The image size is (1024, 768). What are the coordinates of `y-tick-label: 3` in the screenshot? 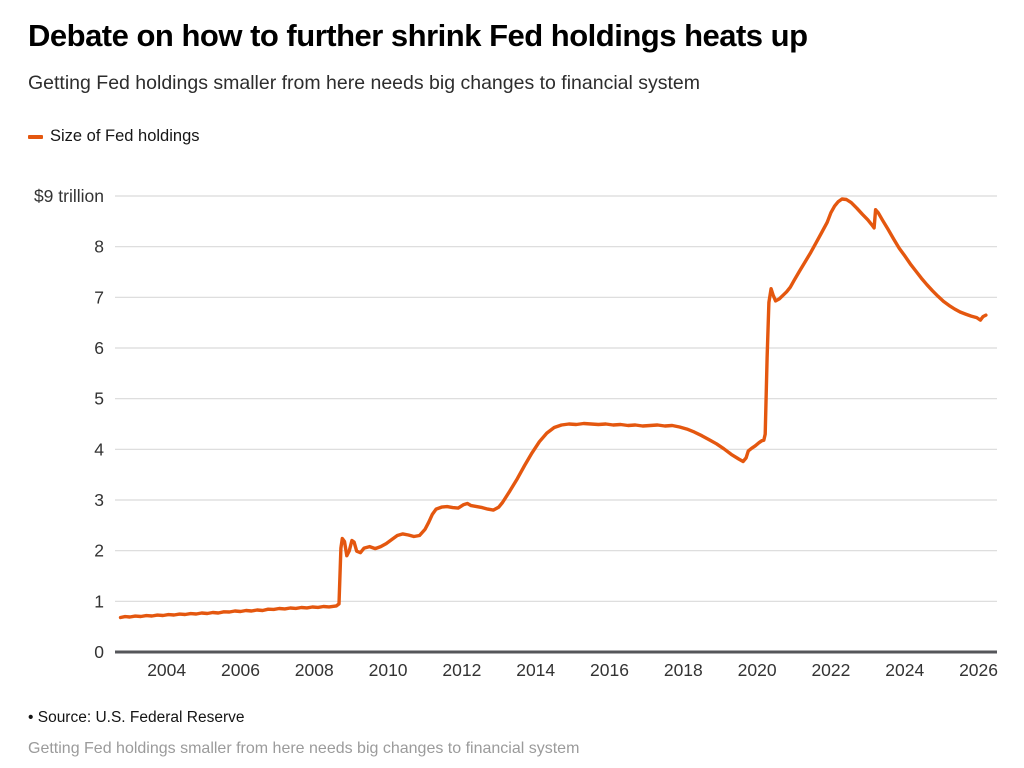 It's located at (99, 500).